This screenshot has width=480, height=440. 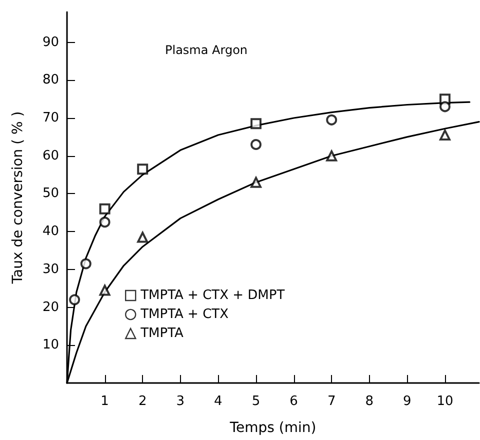 I want to click on y-tick-label: 20, so click(x=50, y=307).